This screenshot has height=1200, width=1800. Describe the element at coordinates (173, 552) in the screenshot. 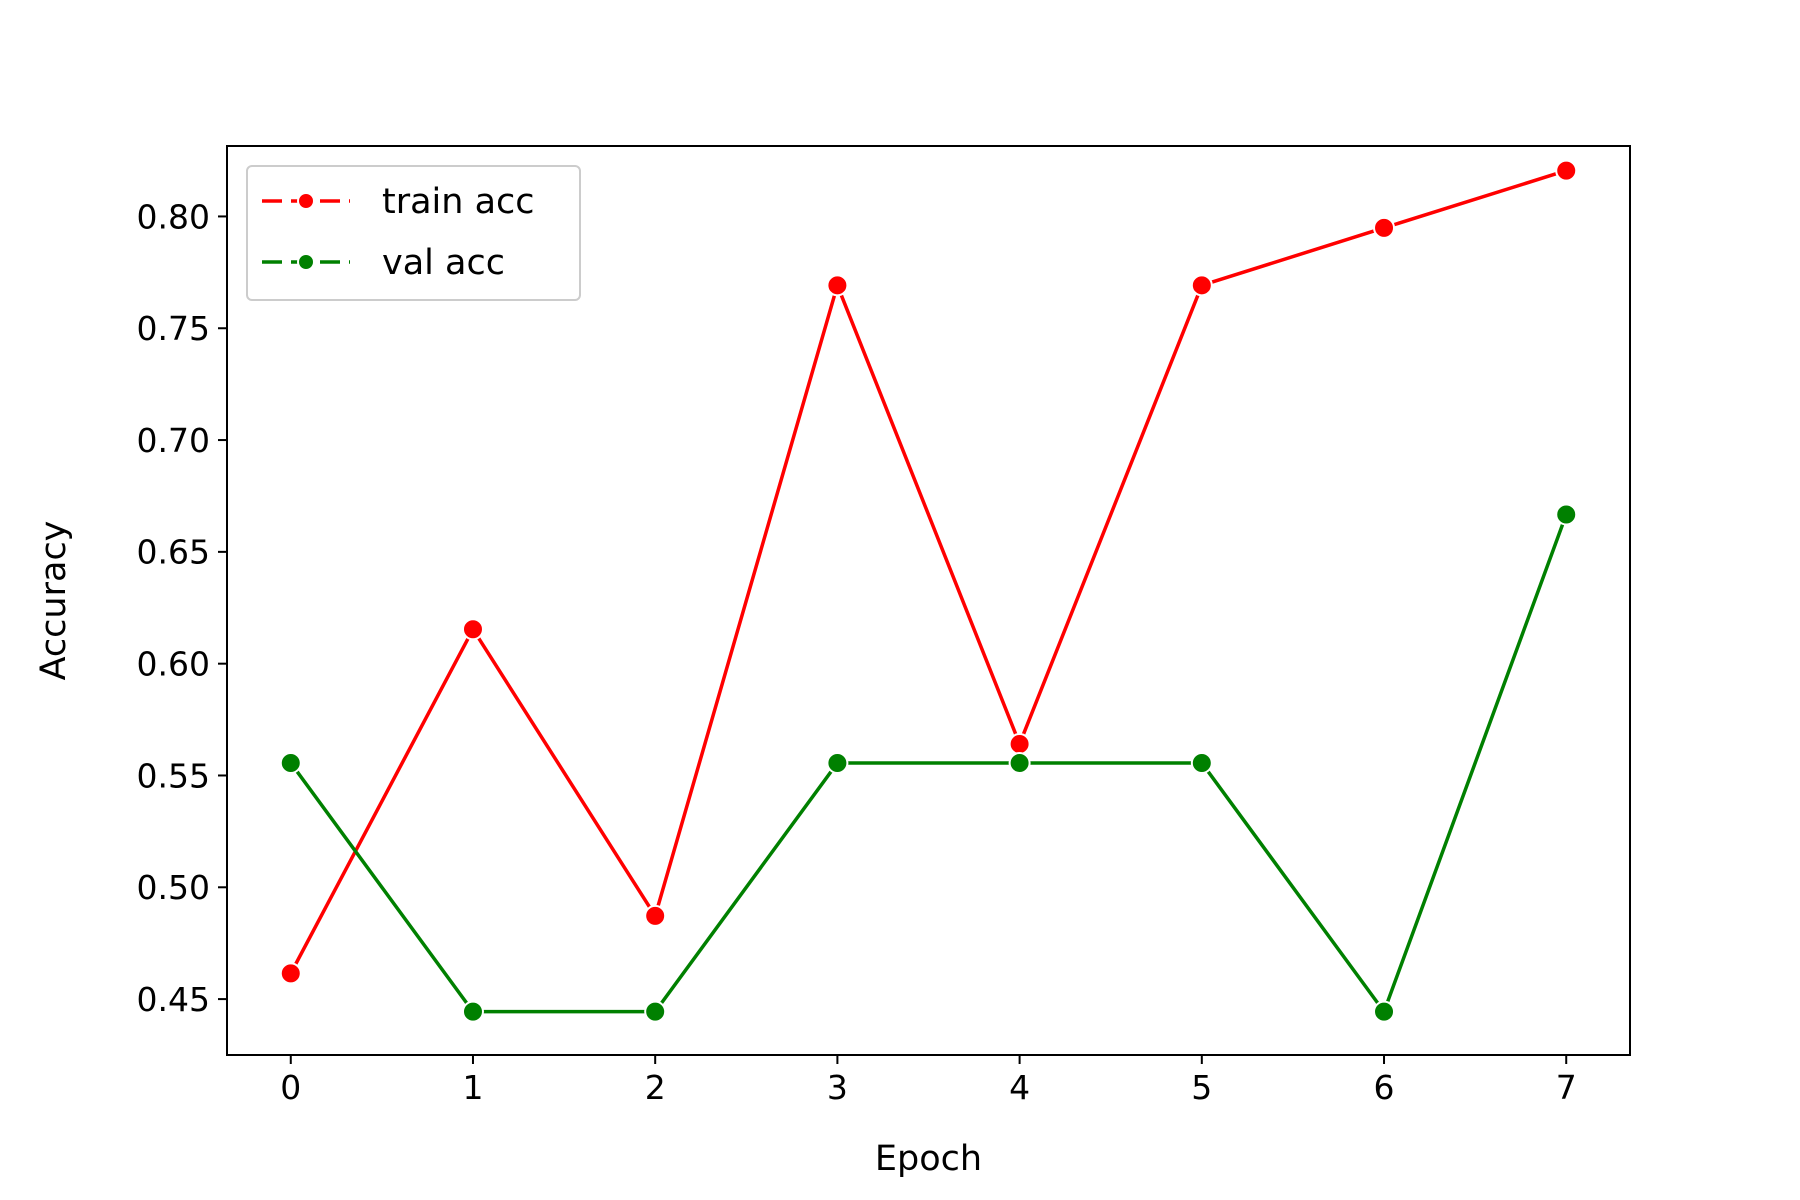

I see `y-tick-label: 0.65` at that location.